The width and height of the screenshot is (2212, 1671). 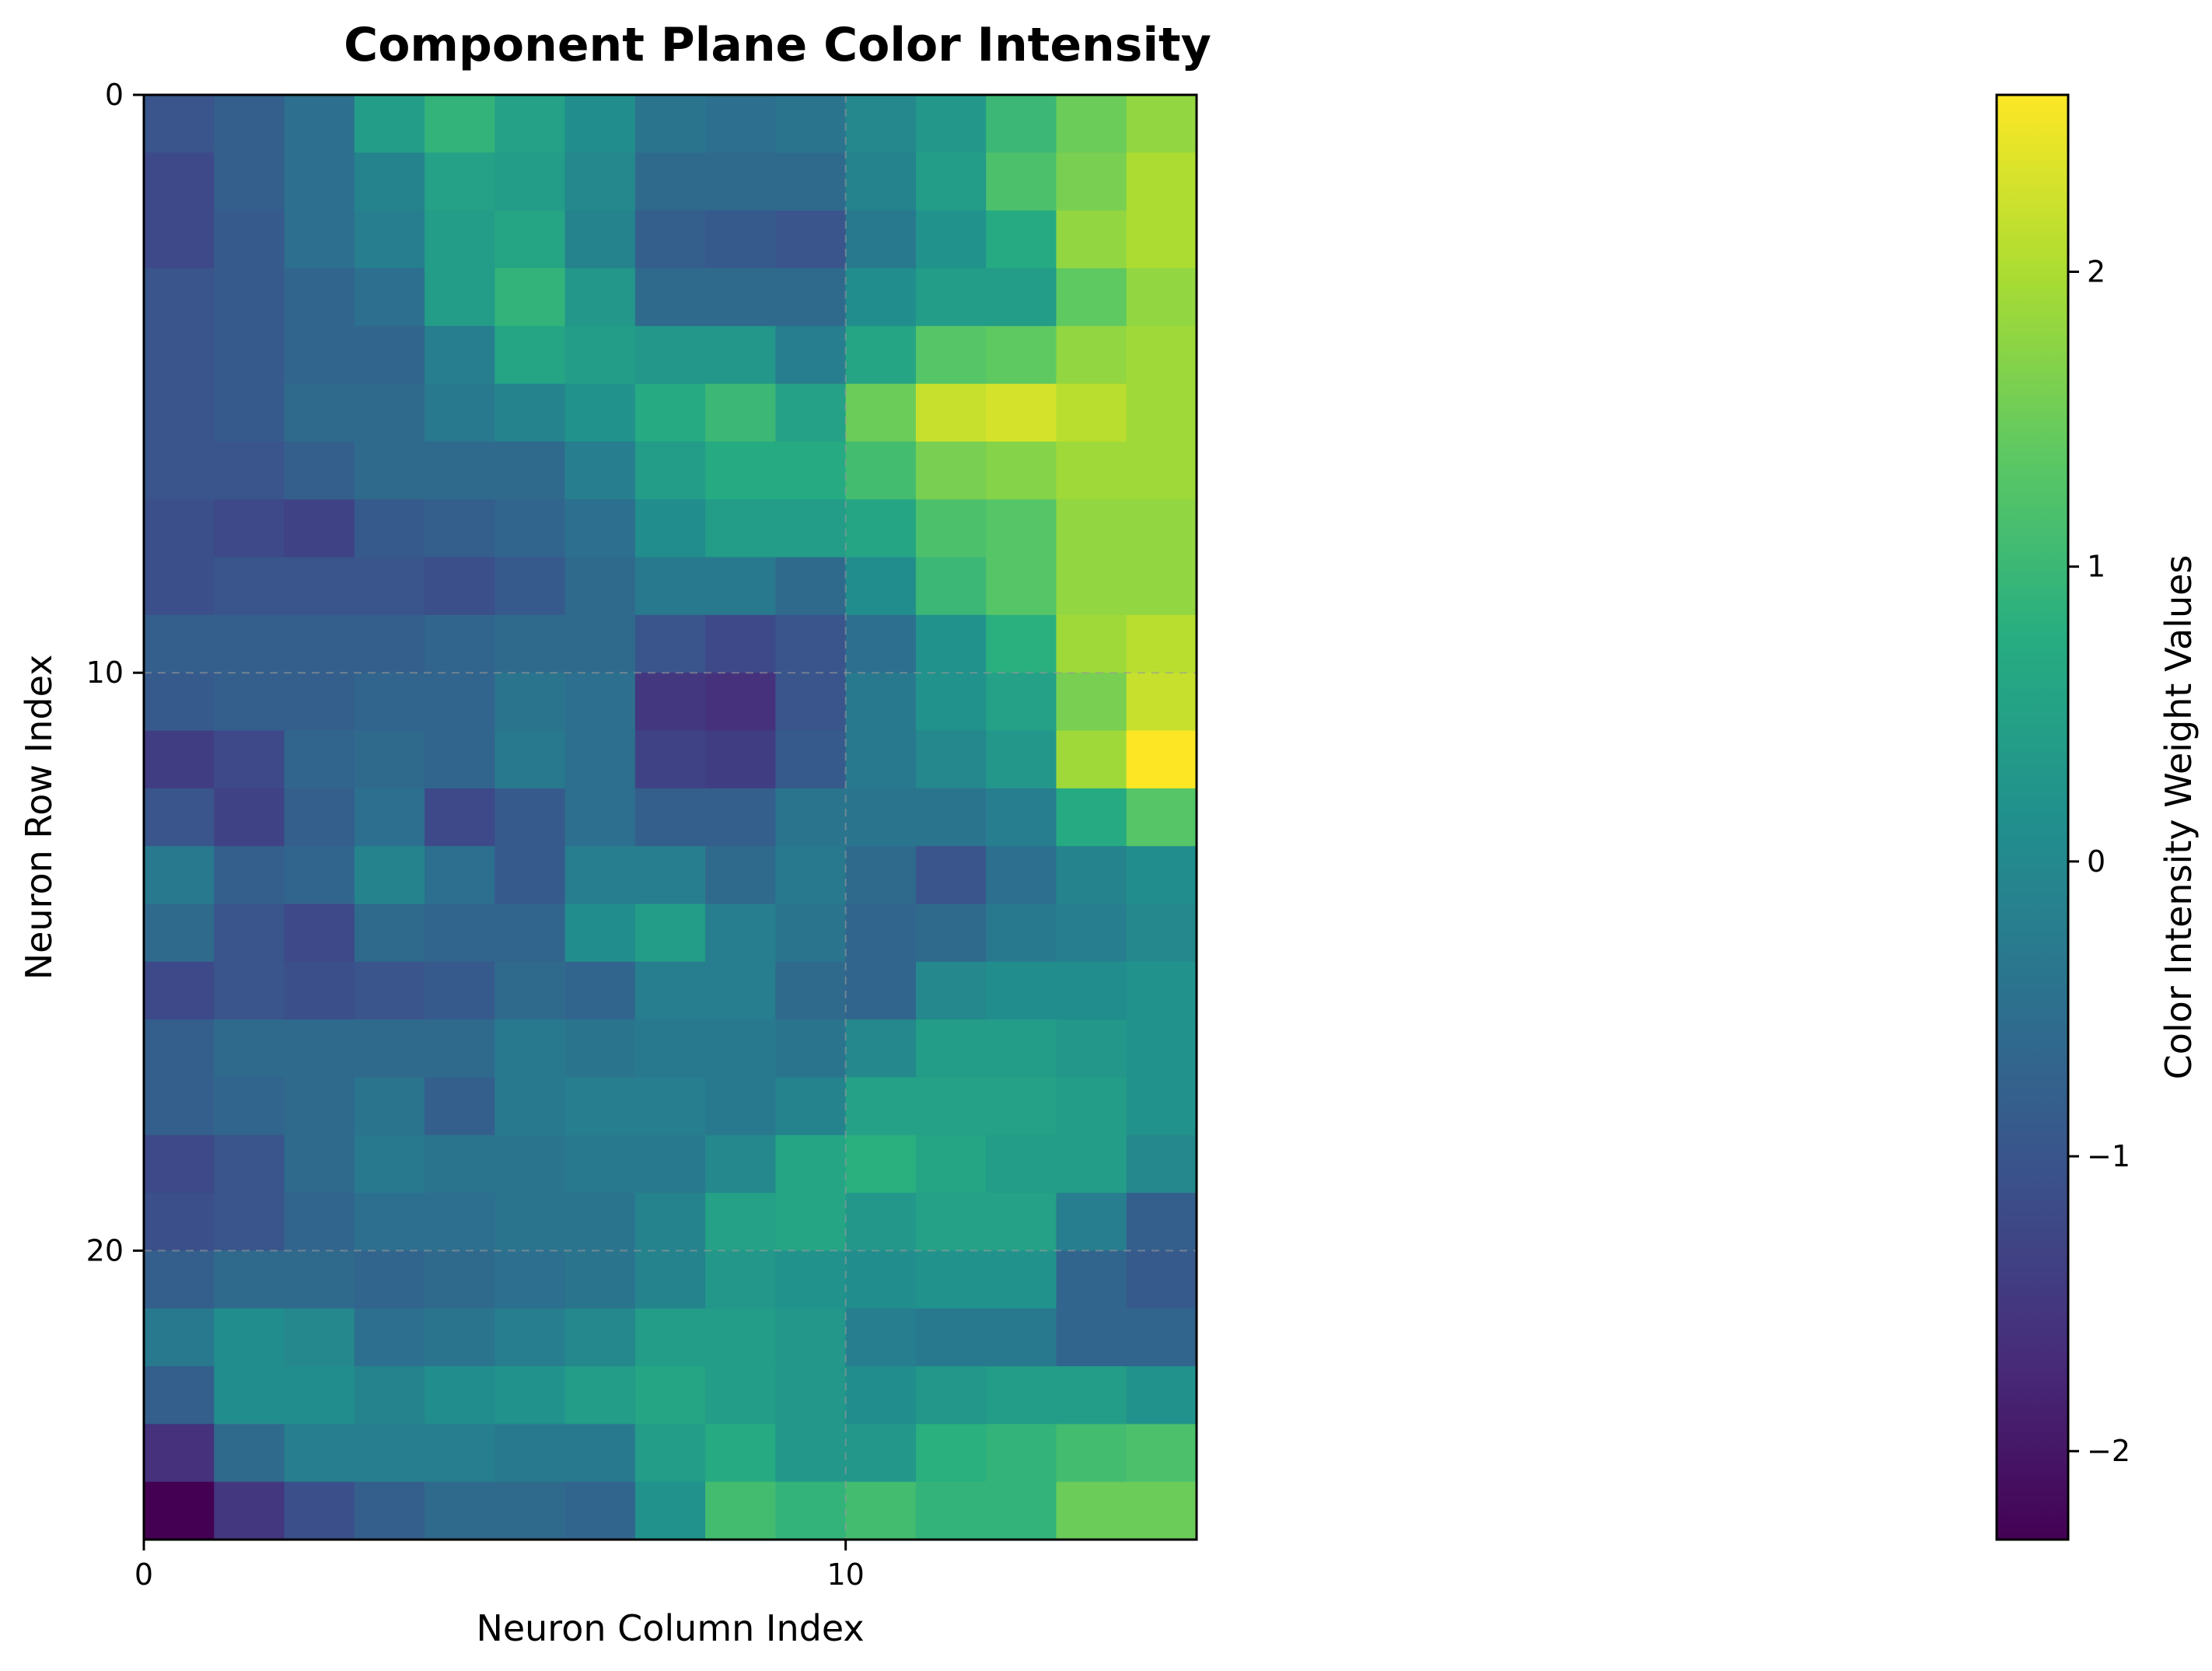 I want to click on x-tick-label: 10, so click(x=845, y=1574).